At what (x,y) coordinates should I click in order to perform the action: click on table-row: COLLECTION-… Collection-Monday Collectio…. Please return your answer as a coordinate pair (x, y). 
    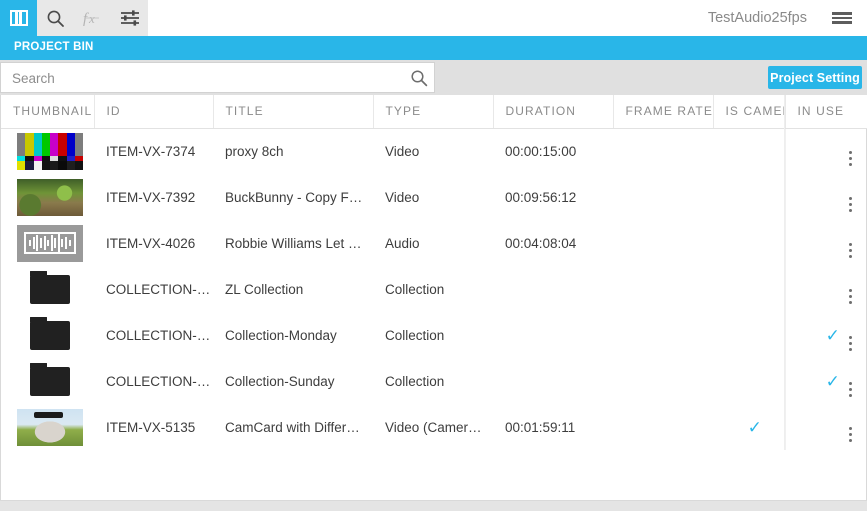
    Looking at the image, I should click on (434, 335).